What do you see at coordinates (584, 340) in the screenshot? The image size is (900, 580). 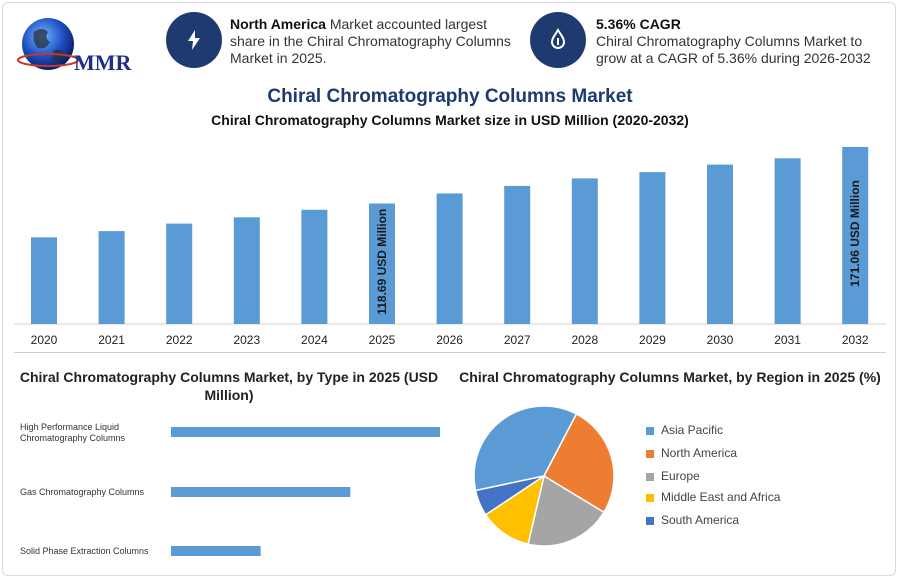 I see `x-tick-2028: 2028` at bounding box center [584, 340].